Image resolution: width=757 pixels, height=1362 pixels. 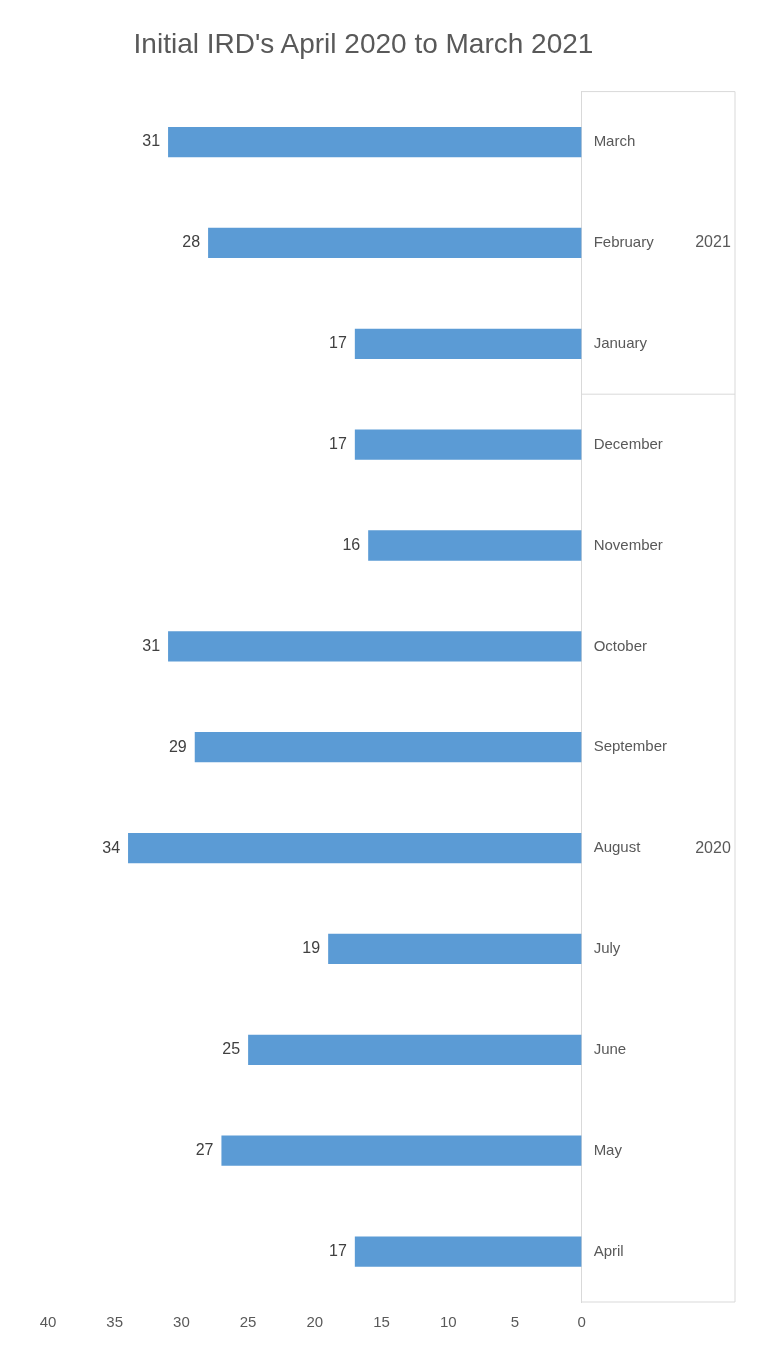 I want to click on x-tick-label: 20, so click(x=315, y=1322).